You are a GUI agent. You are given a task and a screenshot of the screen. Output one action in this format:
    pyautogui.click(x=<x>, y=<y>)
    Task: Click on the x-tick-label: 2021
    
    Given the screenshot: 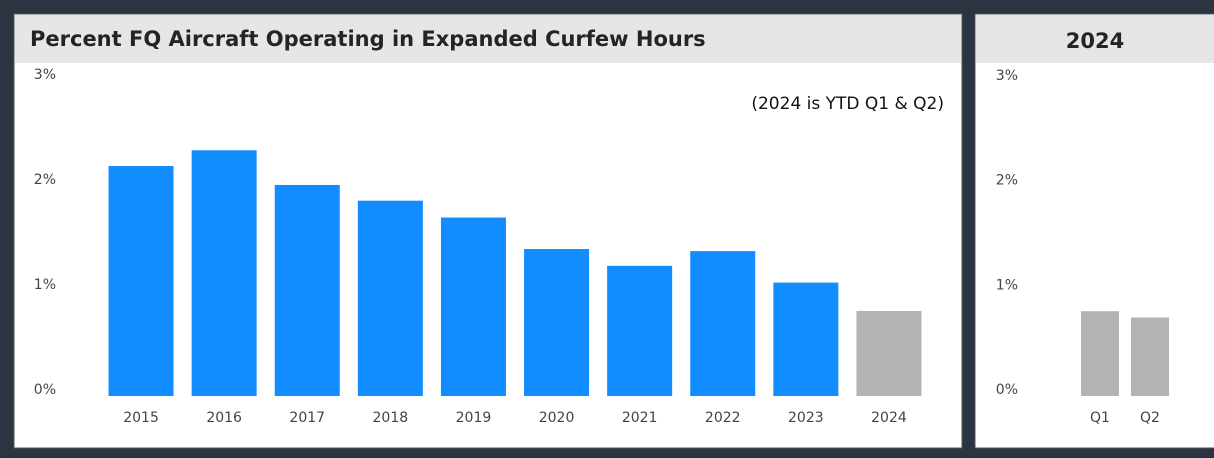 What is the action you would take?
    pyautogui.click(x=640, y=418)
    